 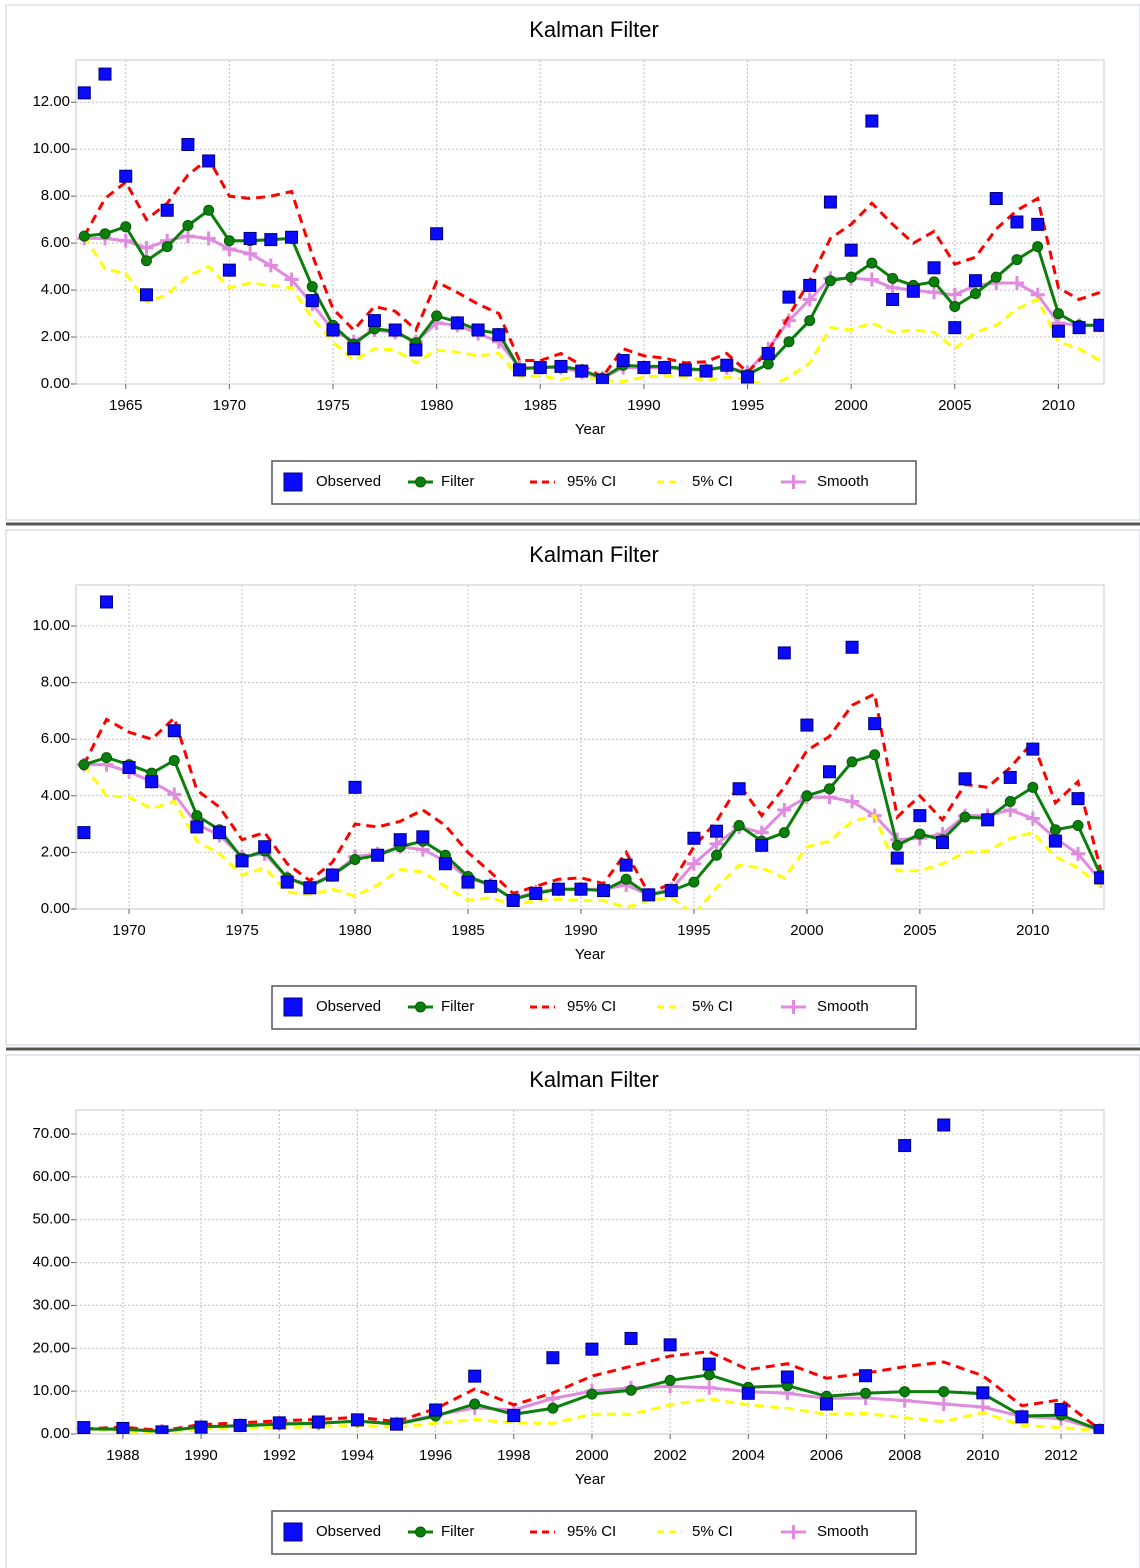 What do you see at coordinates (51, 1176) in the screenshot?
I see `y-tick-label: 60.00` at bounding box center [51, 1176].